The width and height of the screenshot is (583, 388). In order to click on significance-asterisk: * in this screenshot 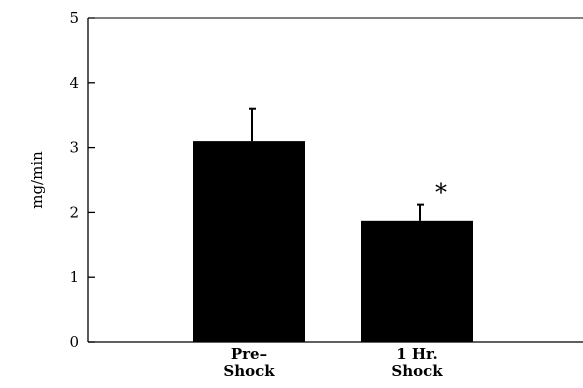, I will do `click(441, 193)`.